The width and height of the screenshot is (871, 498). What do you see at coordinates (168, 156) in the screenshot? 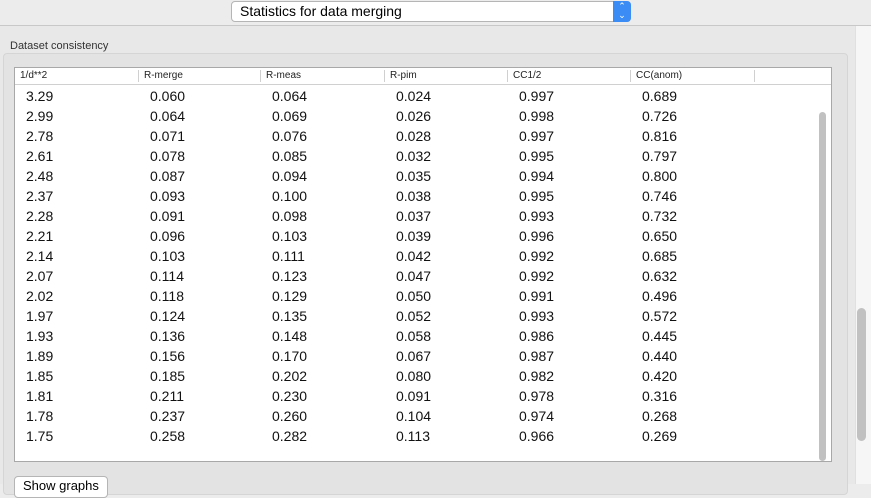
I see `table-cell: 0.078` at bounding box center [168, 156].